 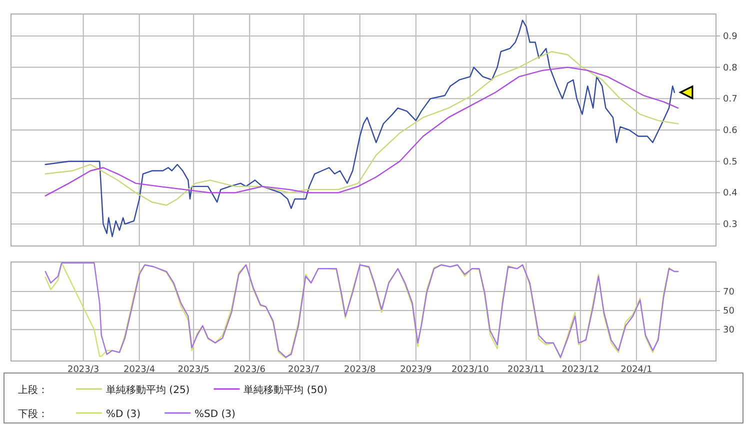 What do you see at coordinates (215, 414) in the screenshot?
I see `legend-label: %SD (3)` at bounding box center [215, 414].